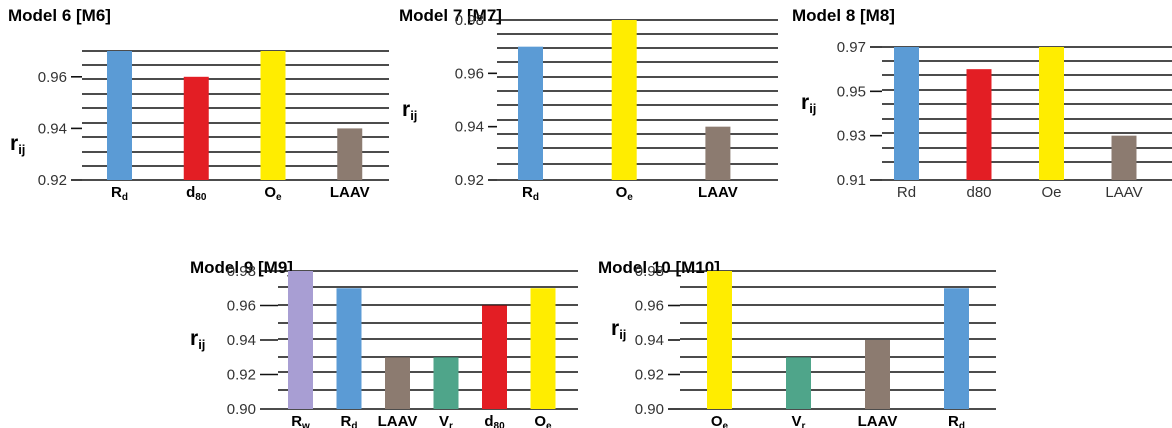  What do you see at coordinates (843, 15) in the screenshot?
I see `chart-title: Model 8 [M8]` at bounding box center [843, 15].